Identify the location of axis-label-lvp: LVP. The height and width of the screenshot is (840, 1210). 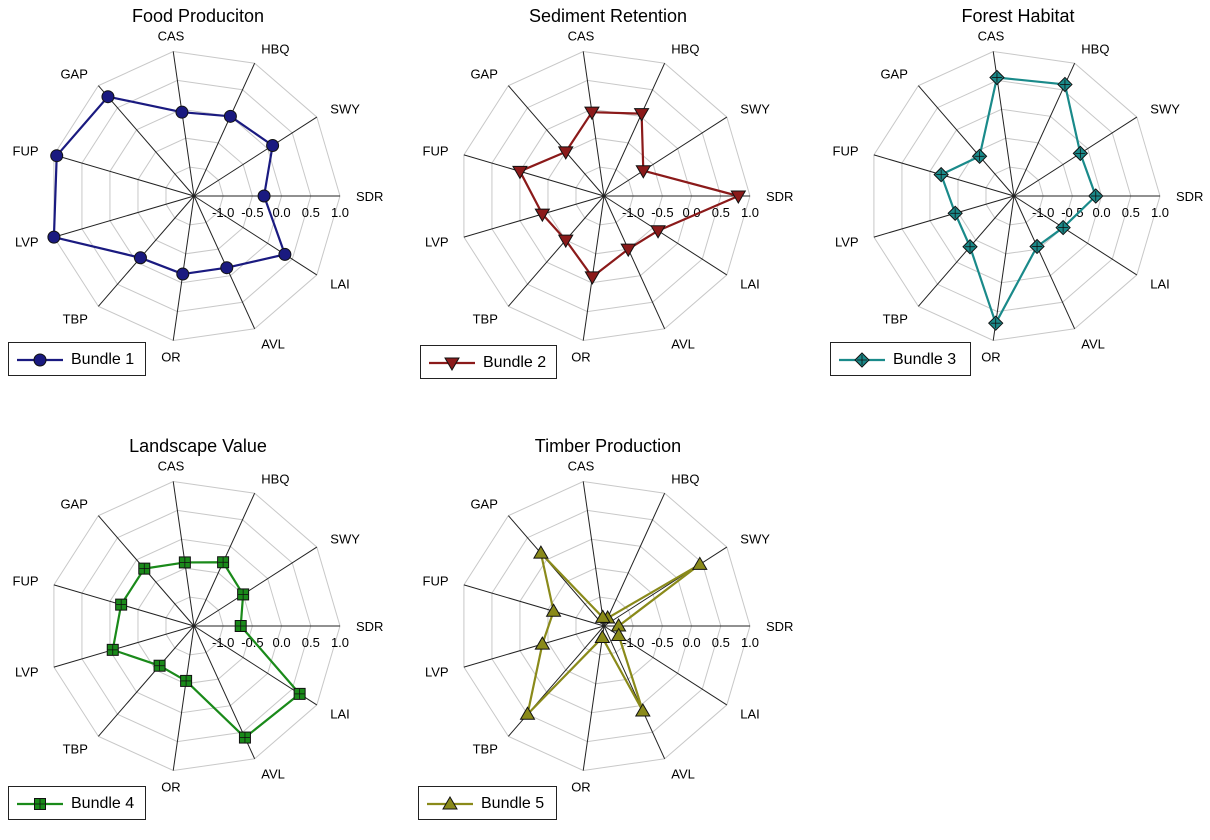
(27, 242).